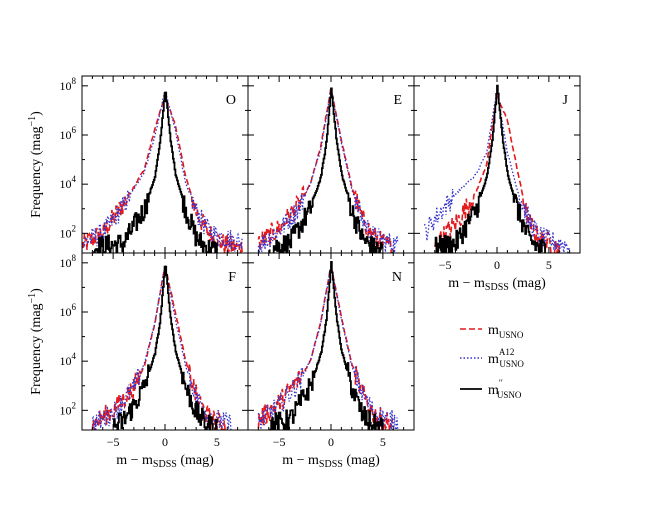  I want to click on series-line-blue-f, so click(161, 347).